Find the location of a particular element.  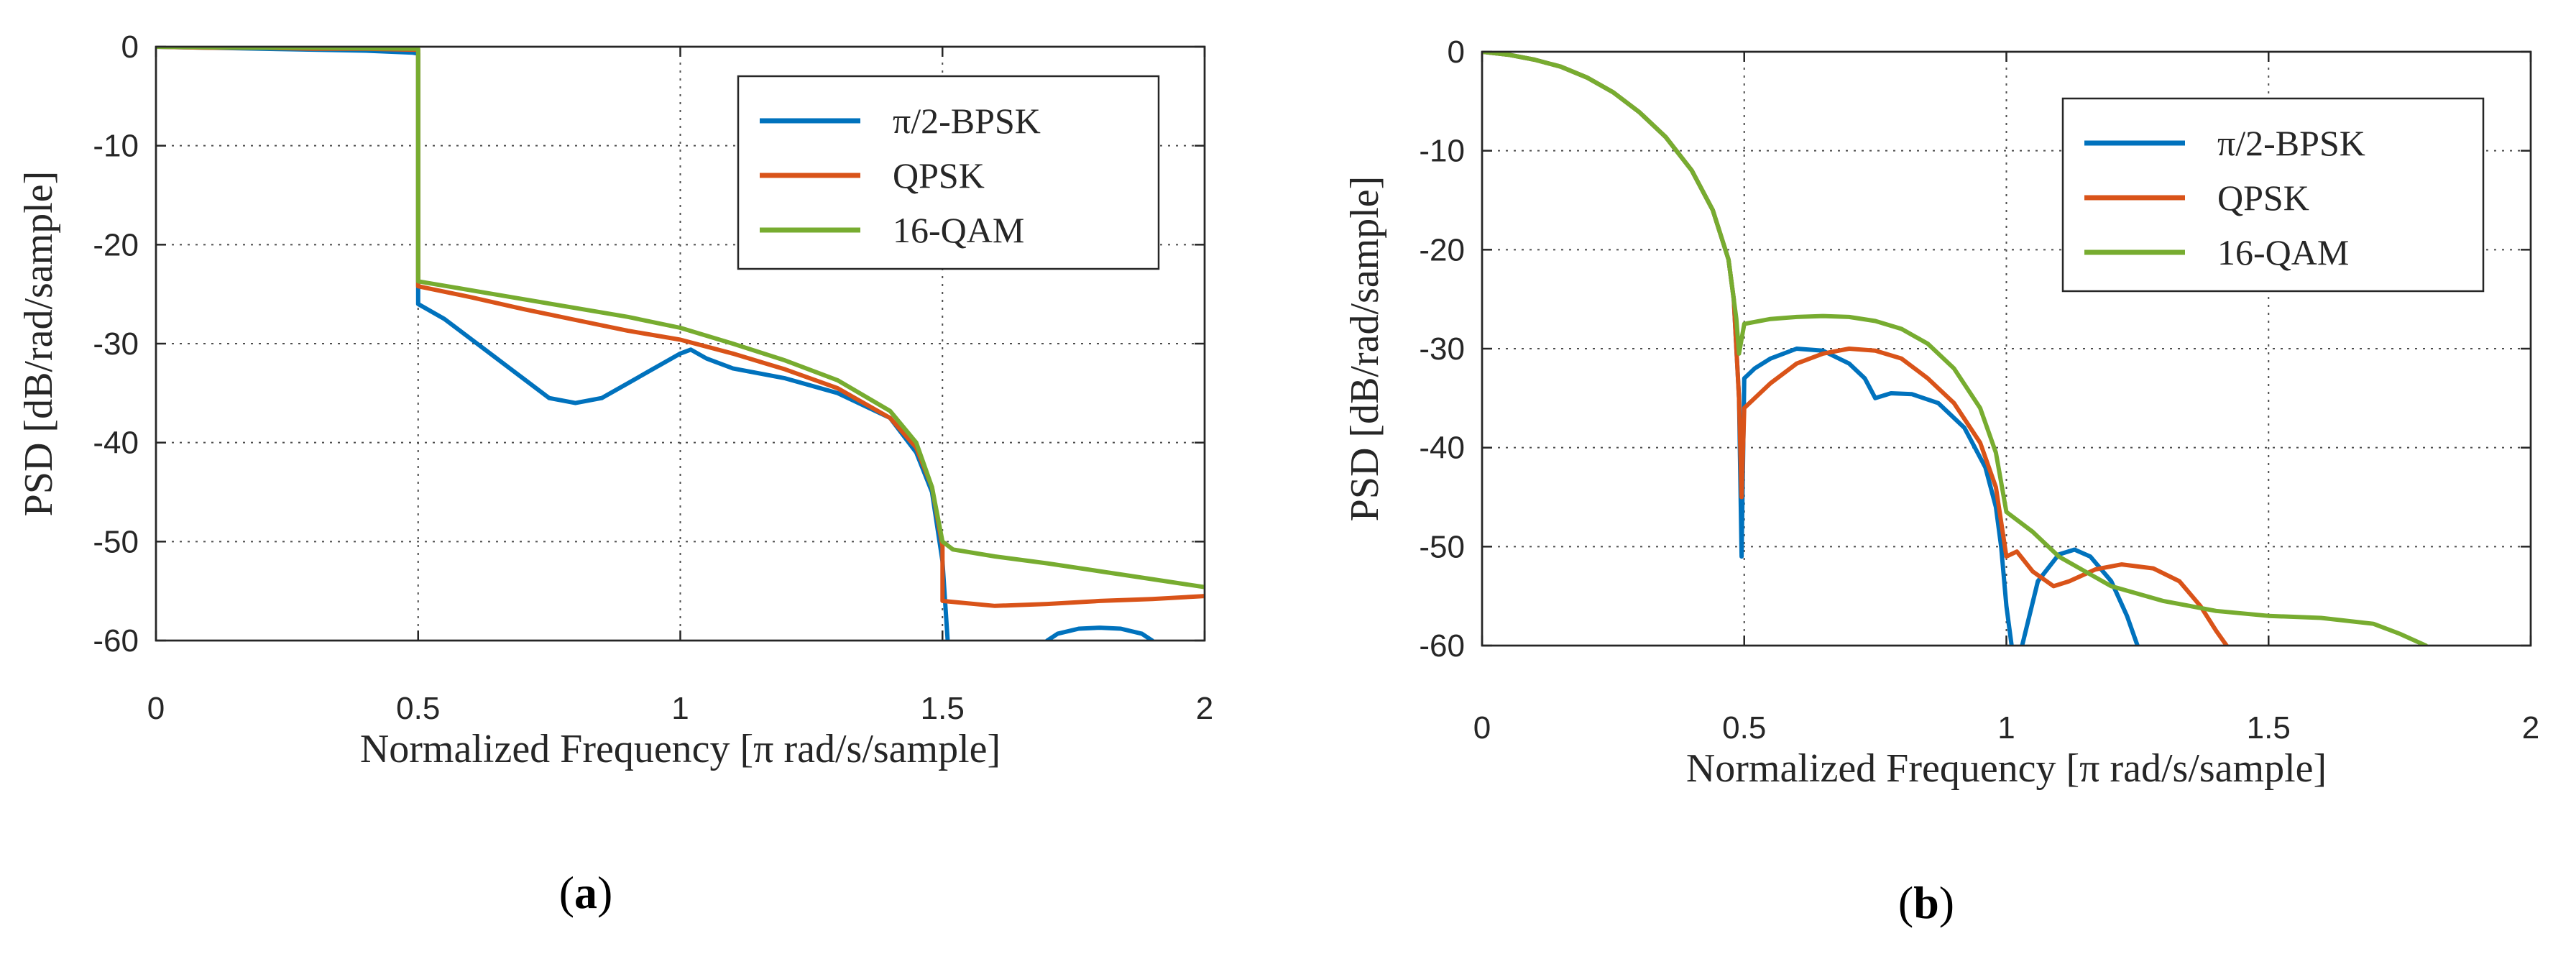

panel-label: (b) is located at coordinates (1926, 902).